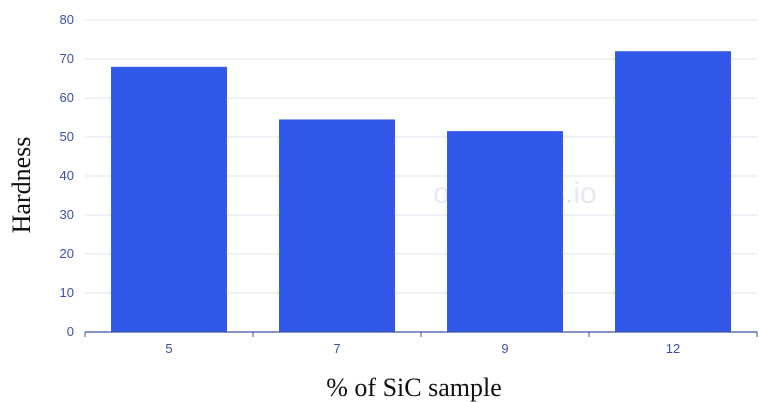 Image resolution: width=759 pixels, height=402 pixels. What do you see at coordinates (336, 348) in the screenshot?
I see `x-tick-label: 7` at bounding box center [336, 348].